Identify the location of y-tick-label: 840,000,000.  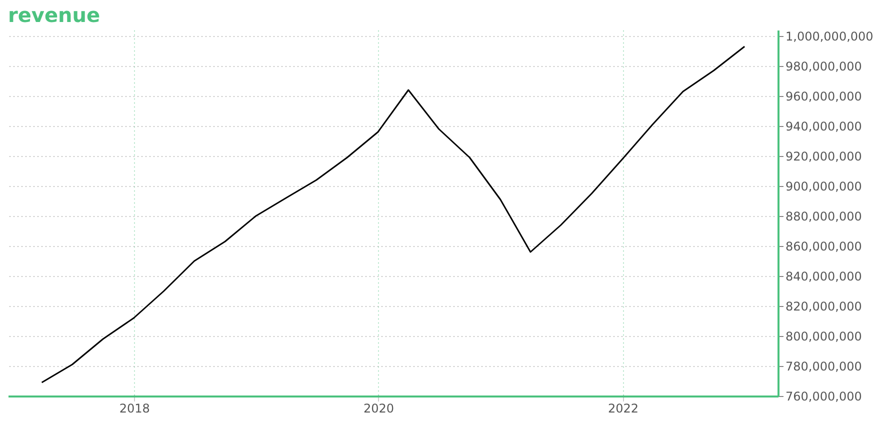
(824, 277).